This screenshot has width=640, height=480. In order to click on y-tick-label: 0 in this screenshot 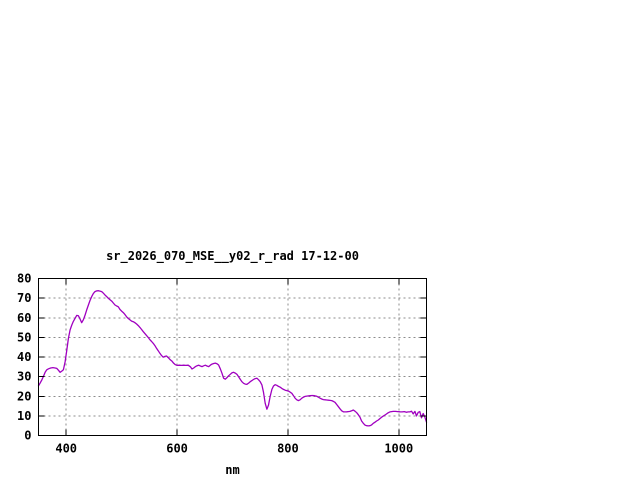, I will do `click(27, 436)`.